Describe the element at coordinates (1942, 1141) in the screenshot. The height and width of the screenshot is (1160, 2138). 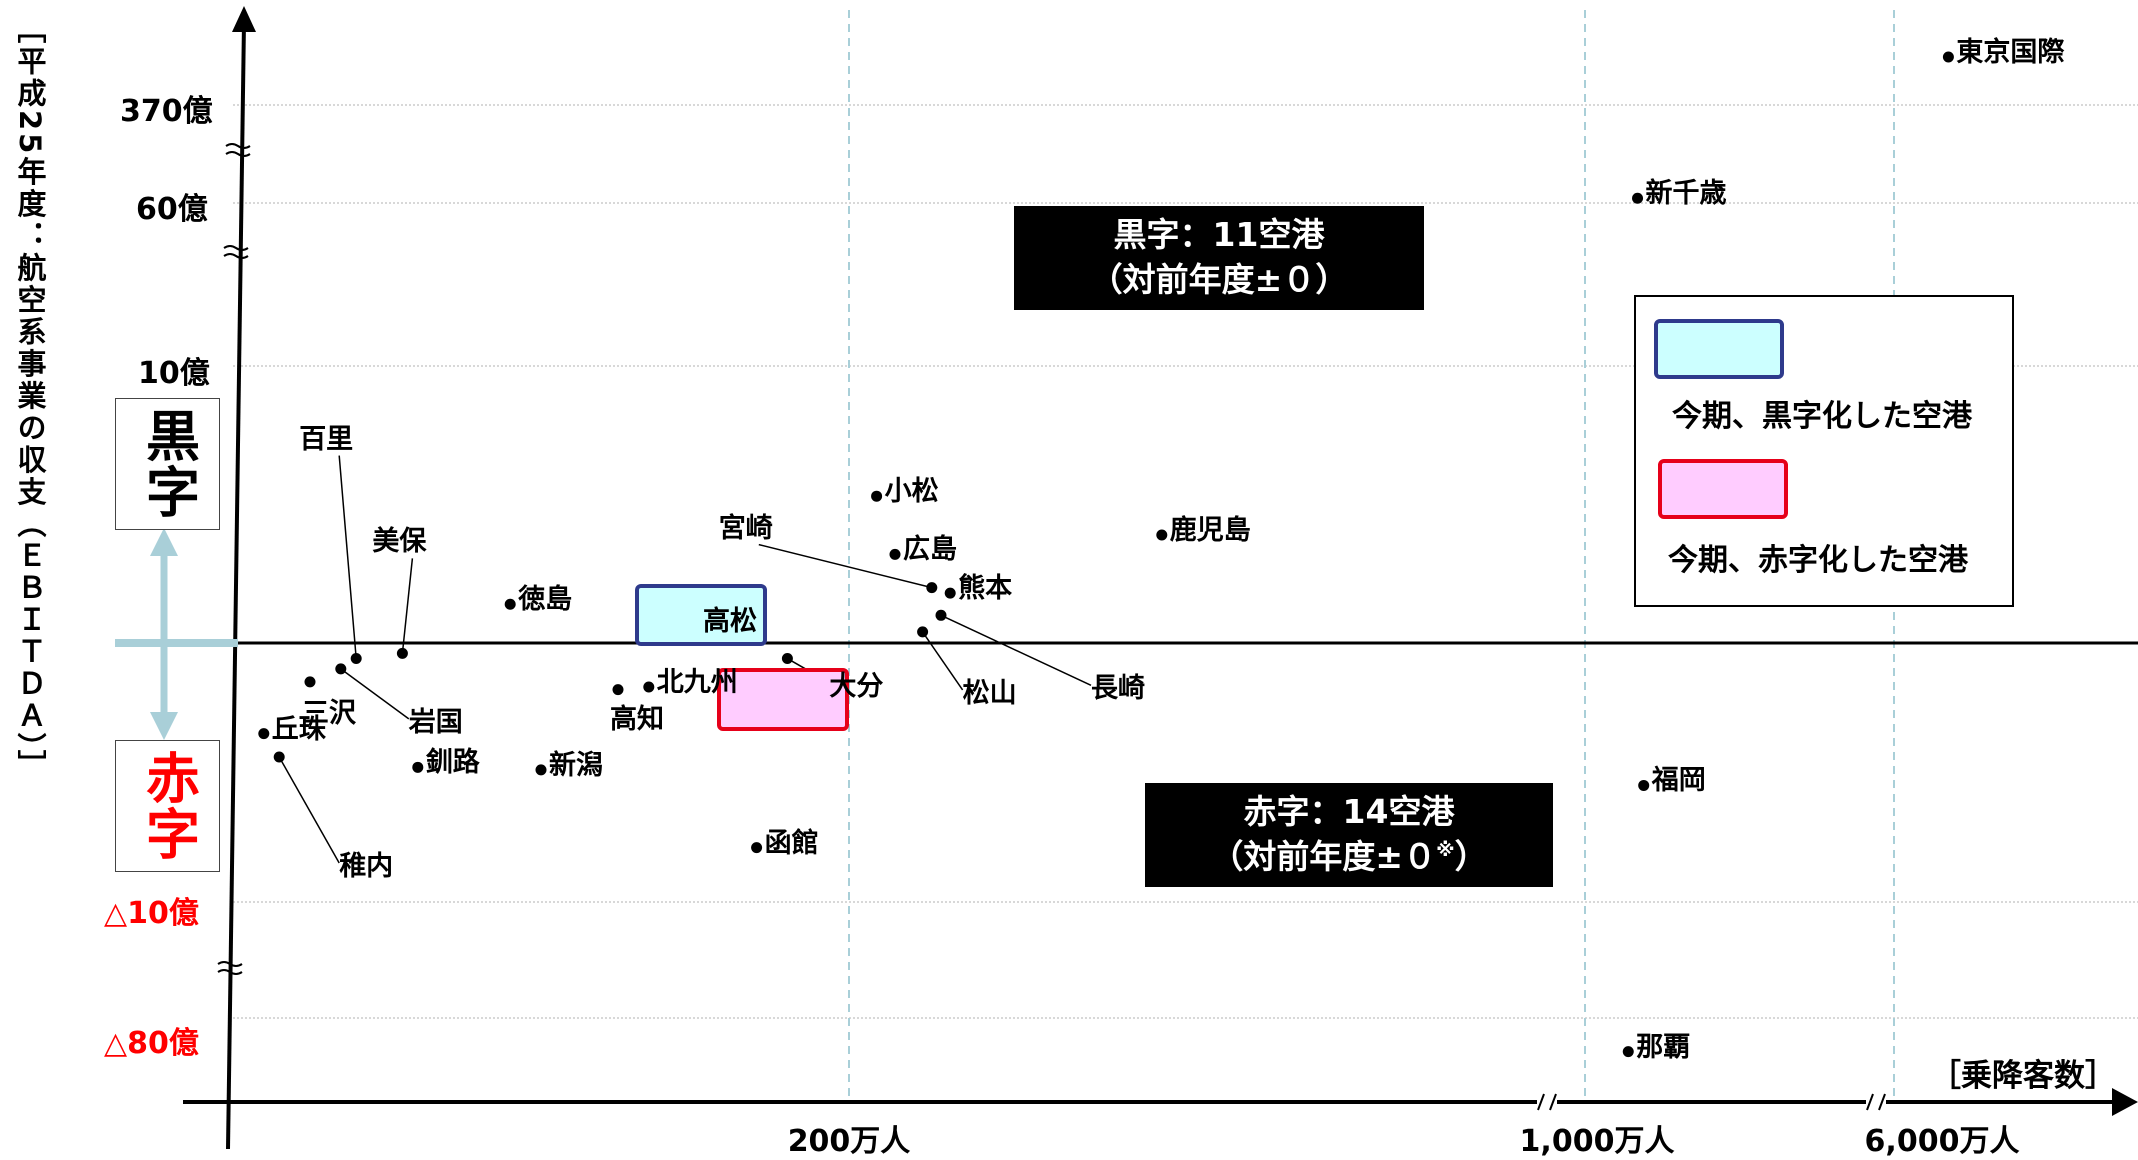
I see `x-tick-6000: 6,000万人` at that location.